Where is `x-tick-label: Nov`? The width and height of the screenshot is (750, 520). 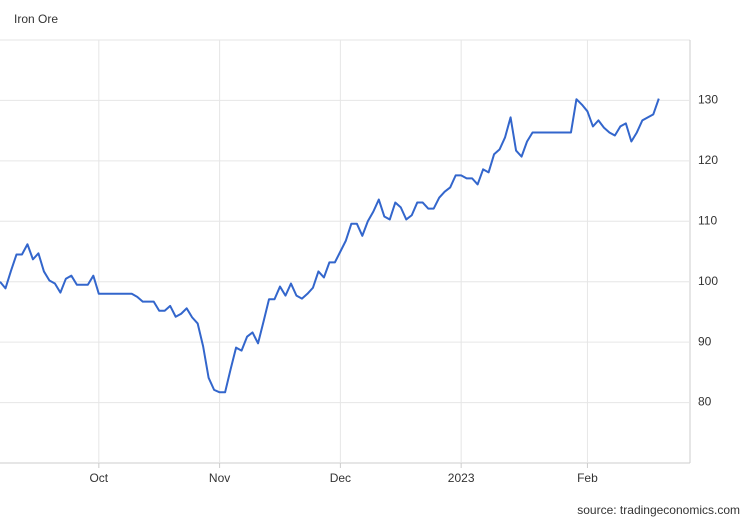 x-tick-label: Nov is located at coordinates (219, 478).